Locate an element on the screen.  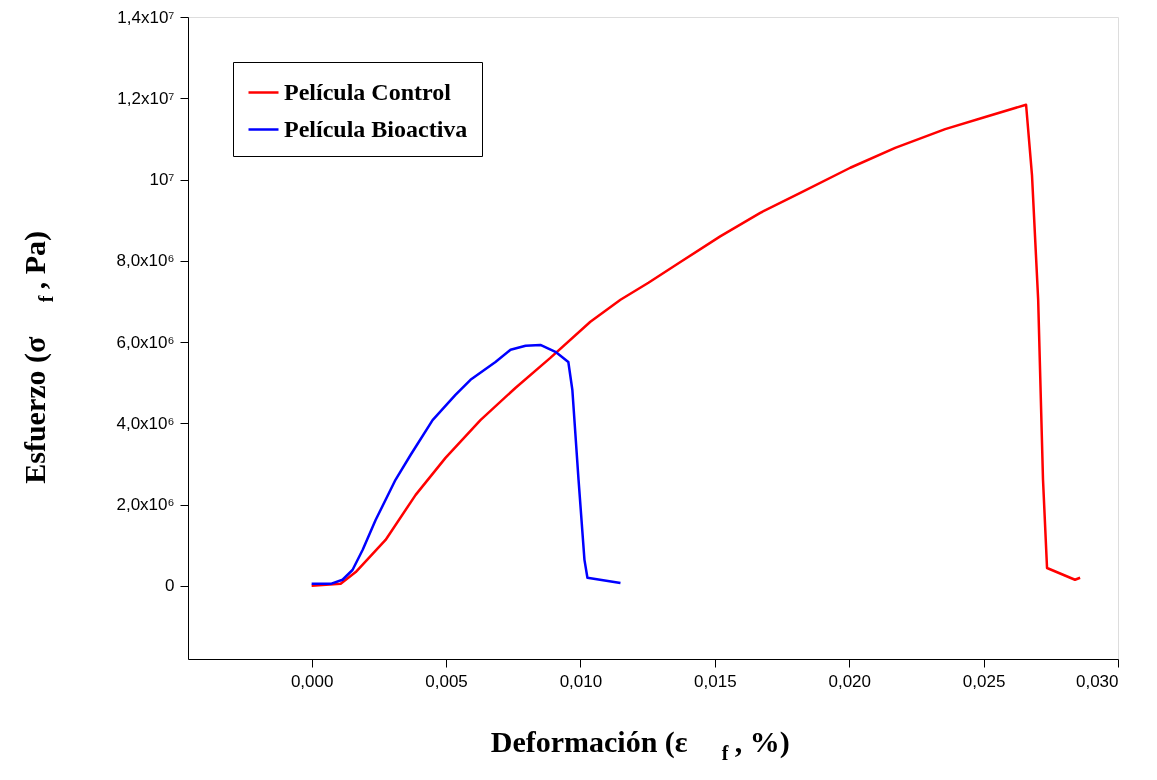
y-tick-label: 1,4x10⁷ is located at coordinates (146, 17).